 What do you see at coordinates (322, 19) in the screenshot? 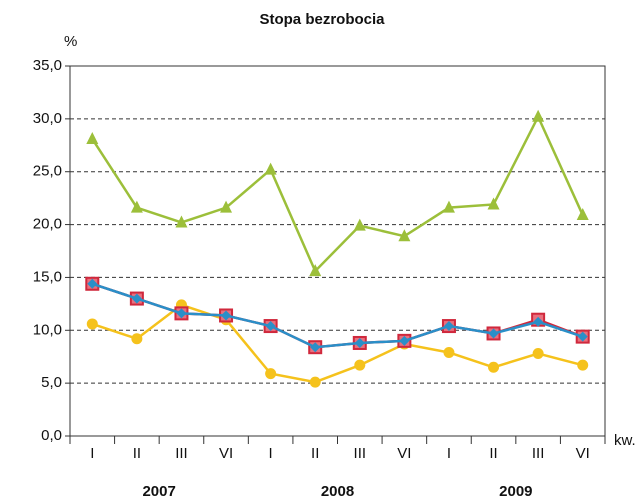
I see `chart-title: Stopa bezrobocia` at bounding box center [322, 19].